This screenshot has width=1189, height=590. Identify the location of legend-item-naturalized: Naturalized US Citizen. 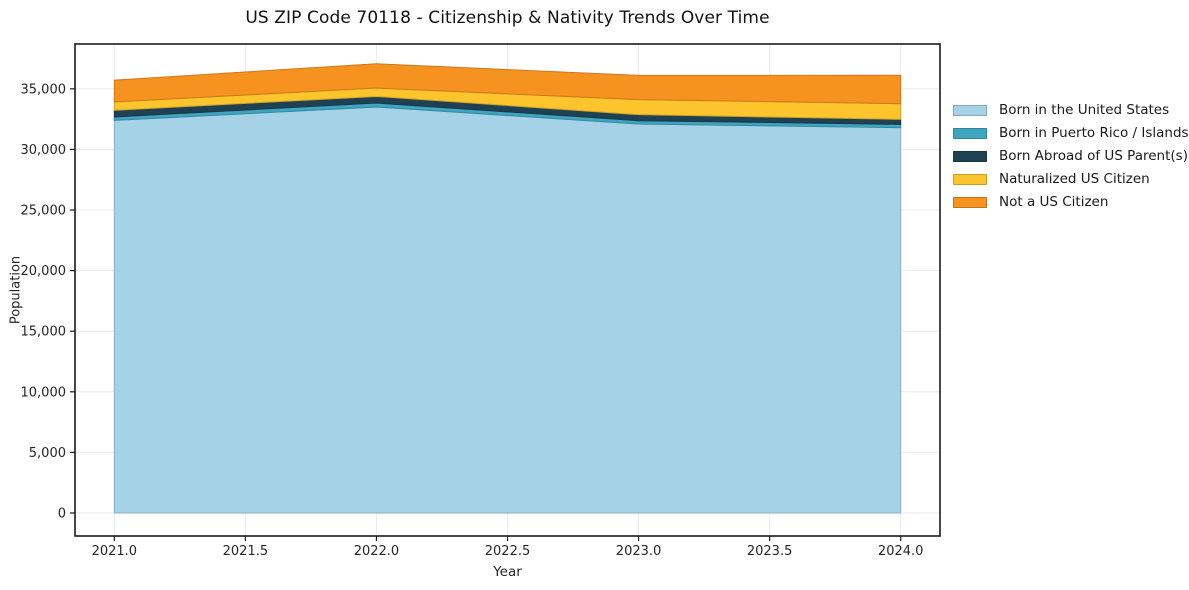
(1071, 179).